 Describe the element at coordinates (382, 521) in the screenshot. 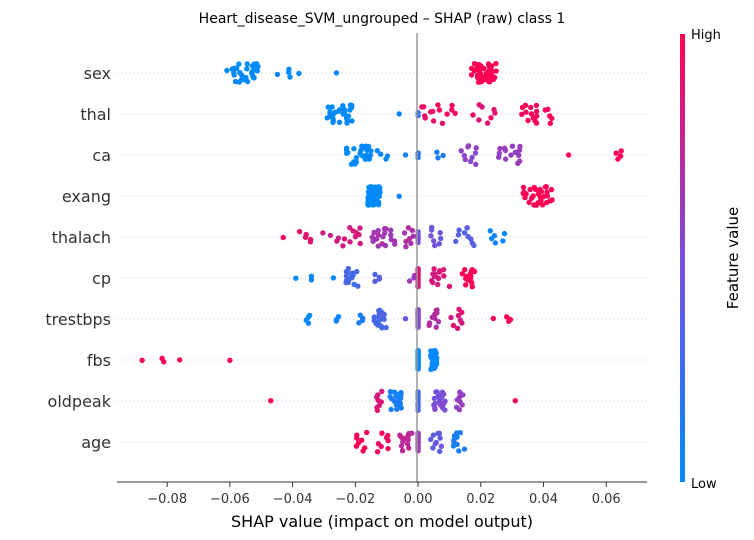

I see `x-axis-label: SHAP value (impact on model output)` at that location.